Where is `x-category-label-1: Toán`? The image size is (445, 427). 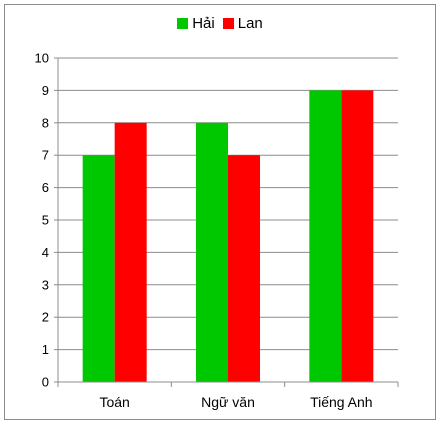
x-category-label-1: Toán is located at coordinates (114, 402).